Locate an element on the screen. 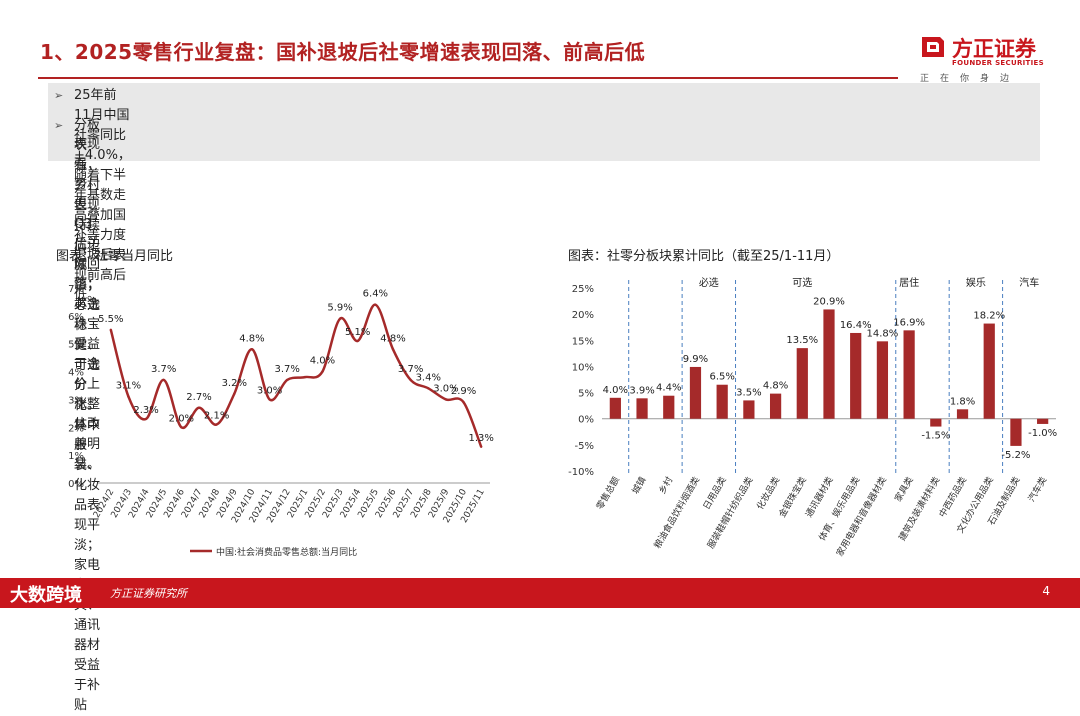 The width and height of the screenshot is (1080, 716). group-label: 必选 is located at coordinates (709, 282).